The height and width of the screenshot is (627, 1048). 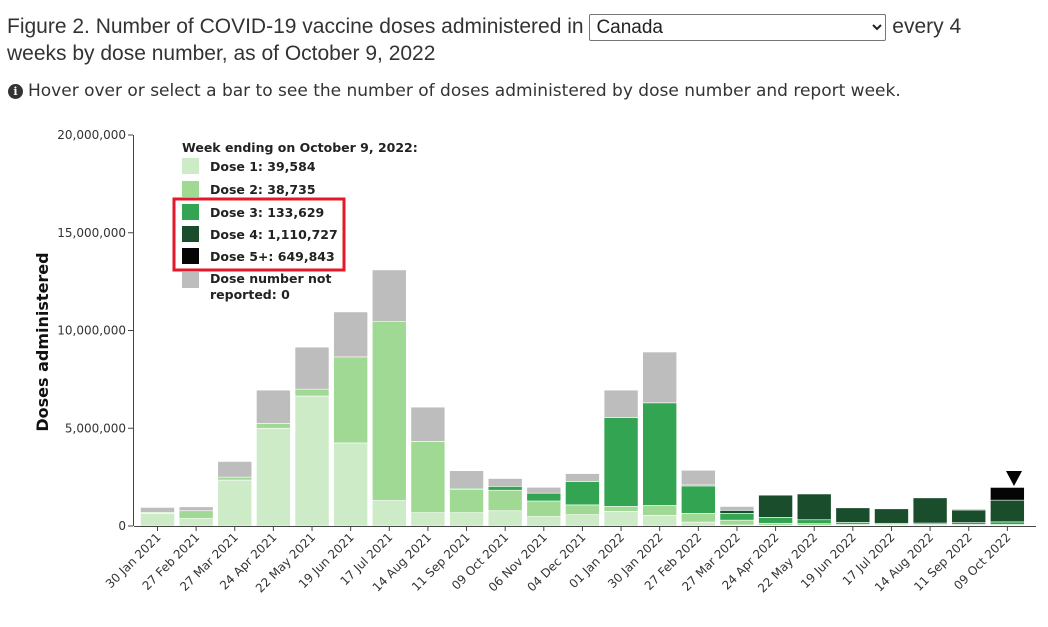 What do you see at coordinates (927, 27) in the screenshot?
I see `title-text-end: every 4` at bounding box center [927, 27].